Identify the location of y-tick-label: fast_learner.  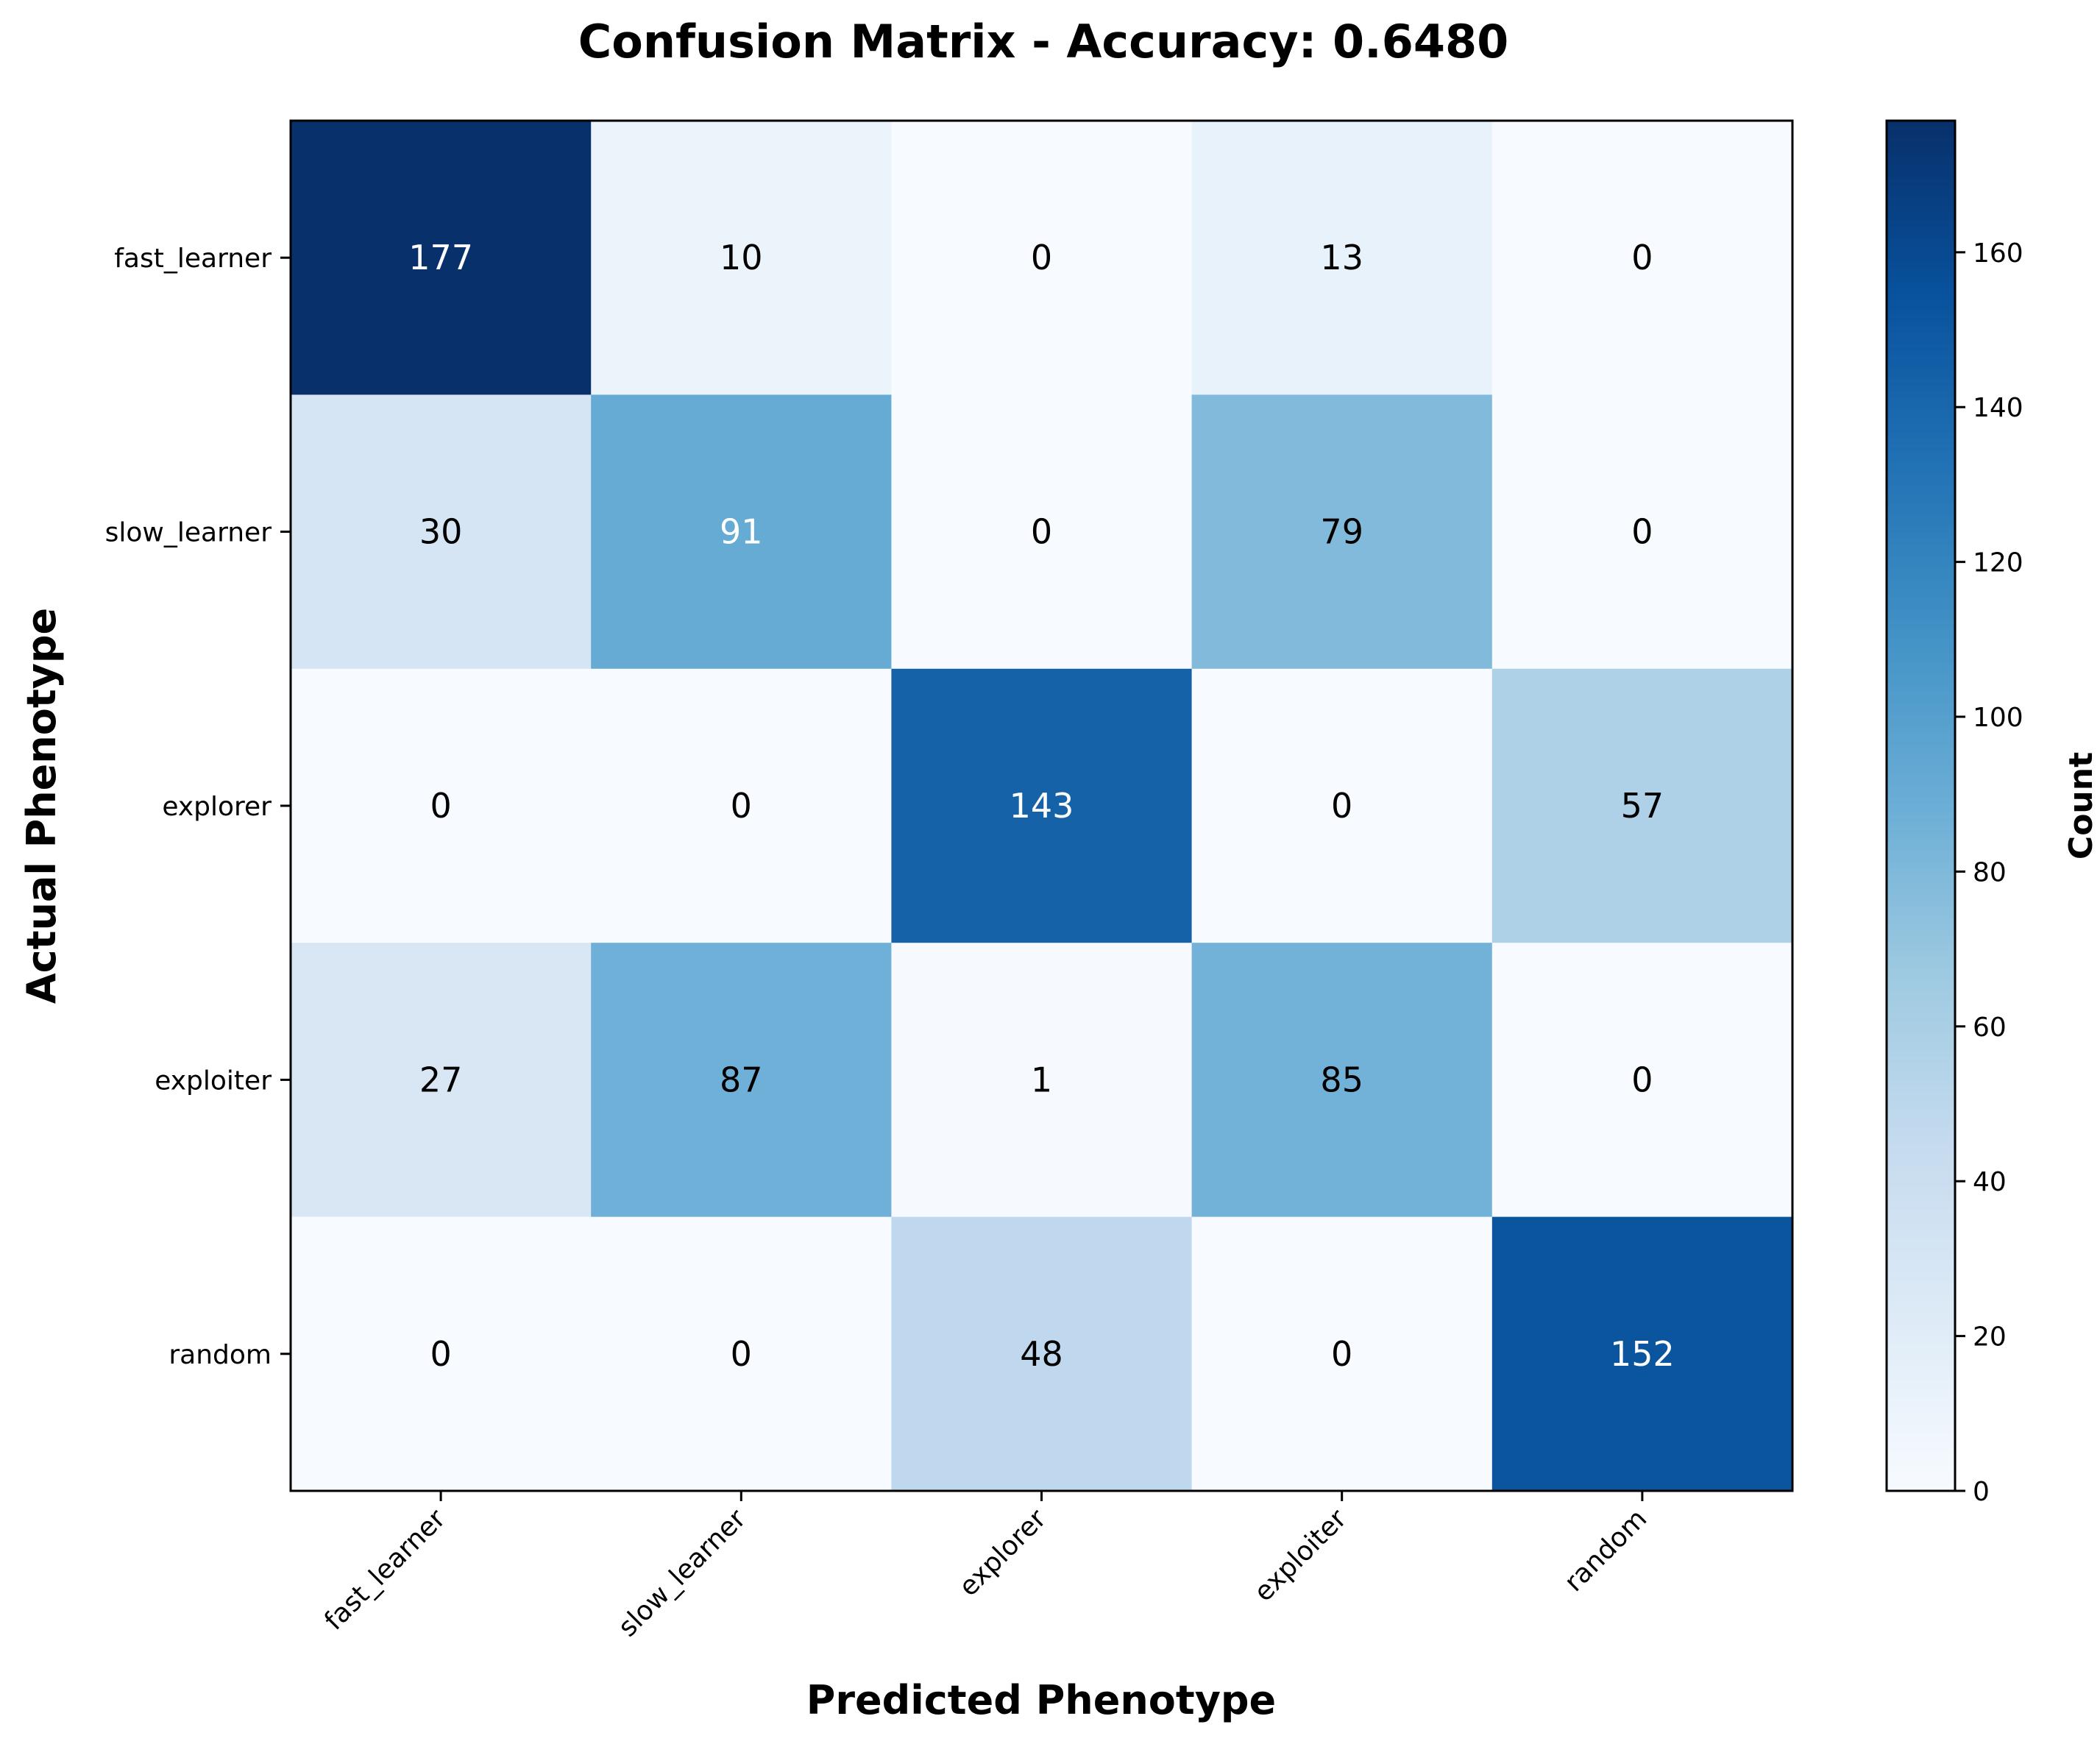
(193, 259).